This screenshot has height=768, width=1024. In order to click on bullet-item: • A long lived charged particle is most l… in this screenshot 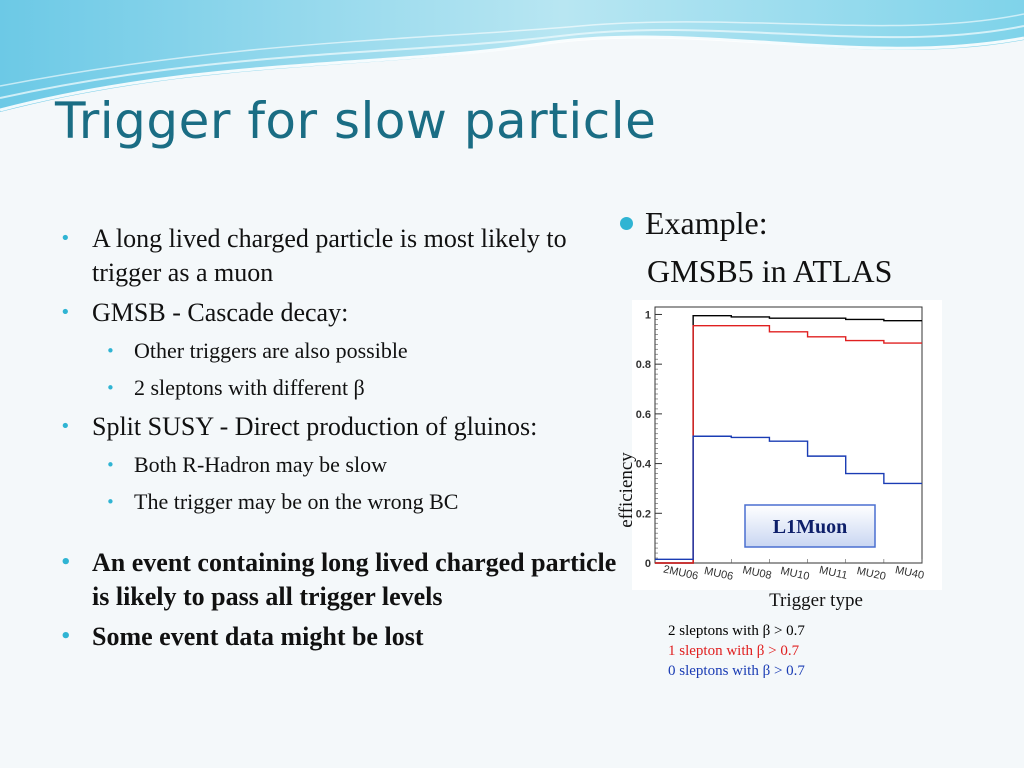, I will do `click(340, 256)`.